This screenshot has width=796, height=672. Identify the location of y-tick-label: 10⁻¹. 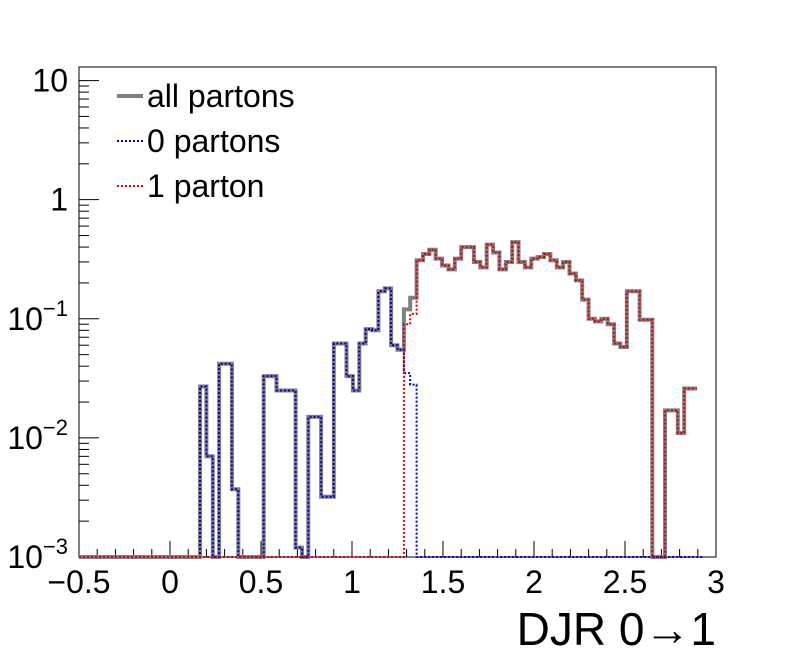
(37, 316).